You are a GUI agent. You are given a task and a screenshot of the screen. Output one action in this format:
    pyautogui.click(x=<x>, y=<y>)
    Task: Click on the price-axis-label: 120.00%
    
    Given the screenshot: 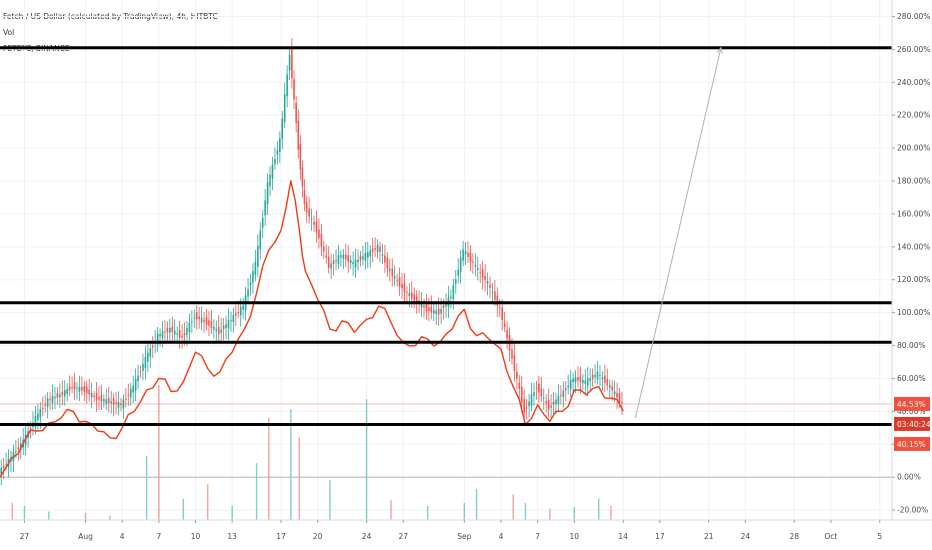 What is the action you would take?
    pyautogui.click(x=913, y=279)
    